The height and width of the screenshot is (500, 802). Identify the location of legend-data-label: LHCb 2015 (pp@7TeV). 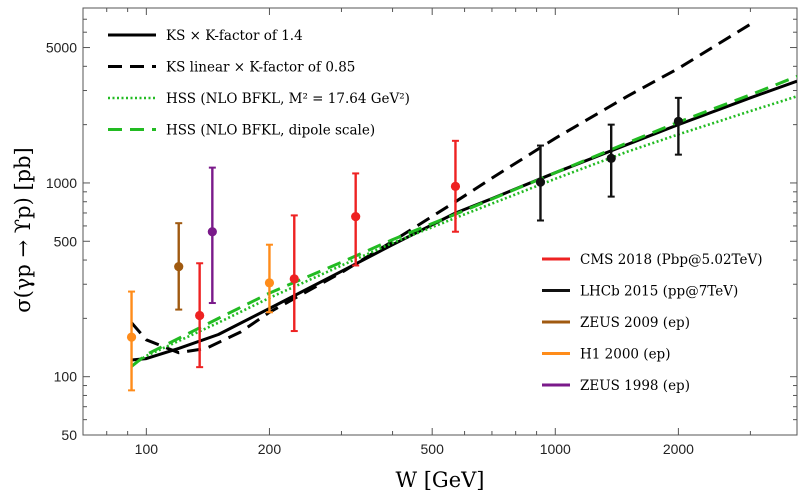
(659, 292).